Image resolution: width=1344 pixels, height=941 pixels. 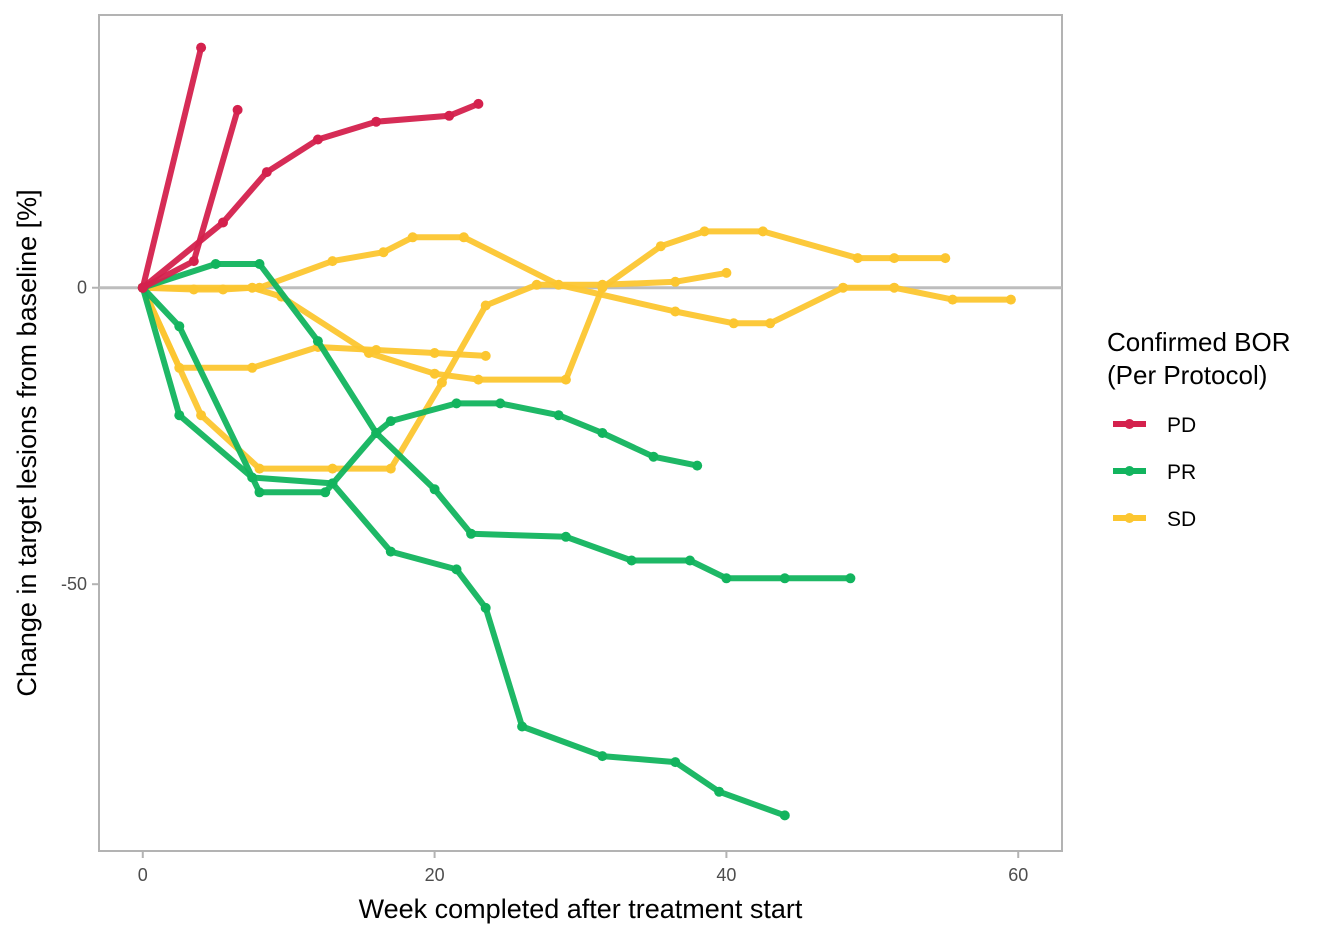 What do you see at coordinates (581, 909) in the screenshot?
I see `x-axis-title: Week completed after treatment start` at bounding box center [581, 909].